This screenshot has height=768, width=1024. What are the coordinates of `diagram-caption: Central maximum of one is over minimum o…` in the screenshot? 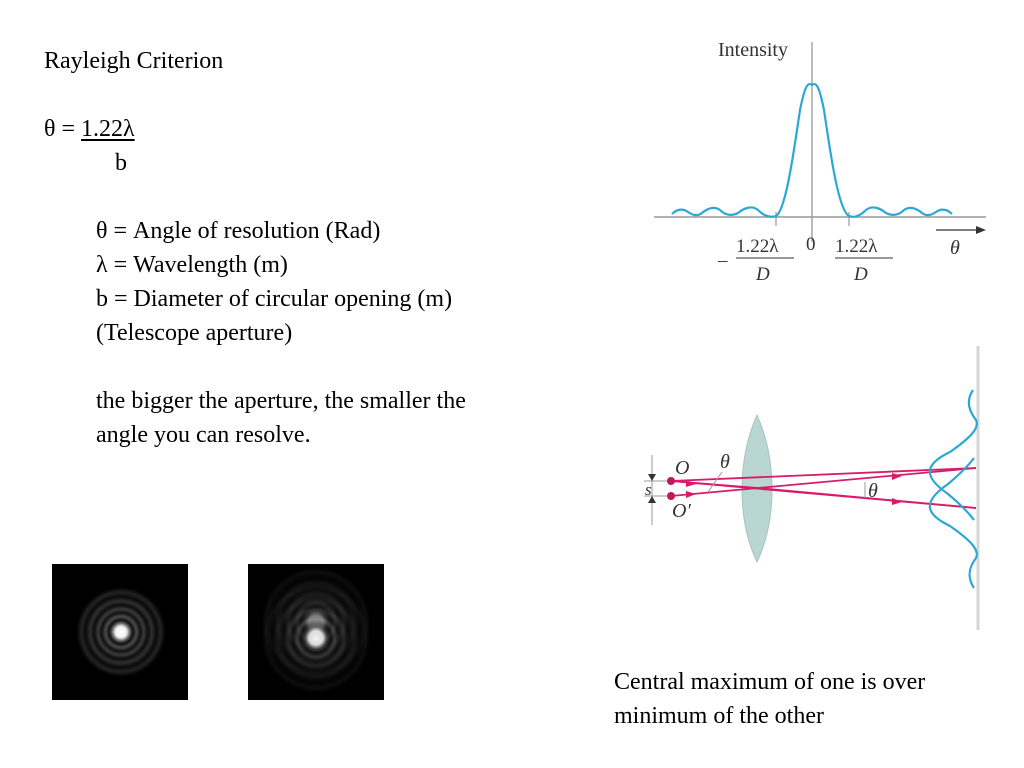 It's located at (769, 699).